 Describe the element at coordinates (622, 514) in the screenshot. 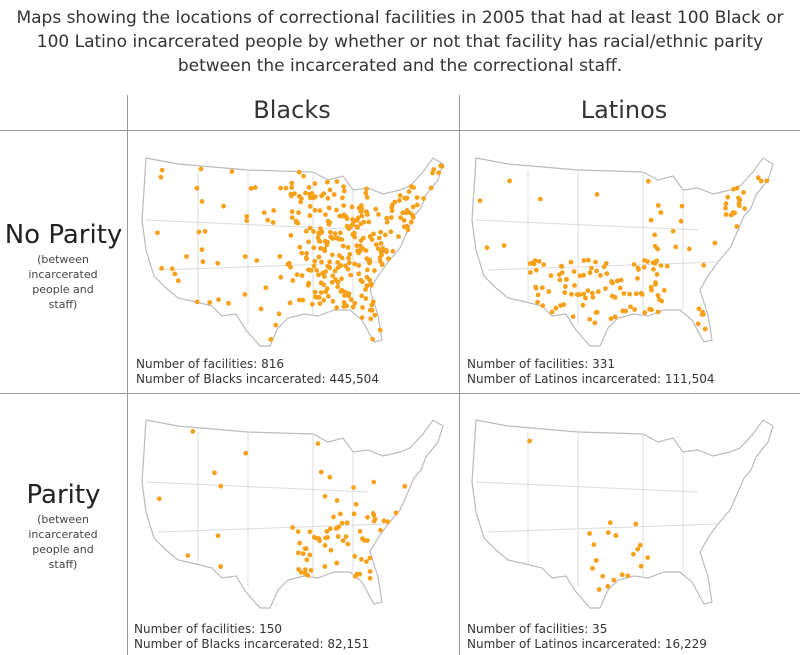

I see `us-outline` at that location.